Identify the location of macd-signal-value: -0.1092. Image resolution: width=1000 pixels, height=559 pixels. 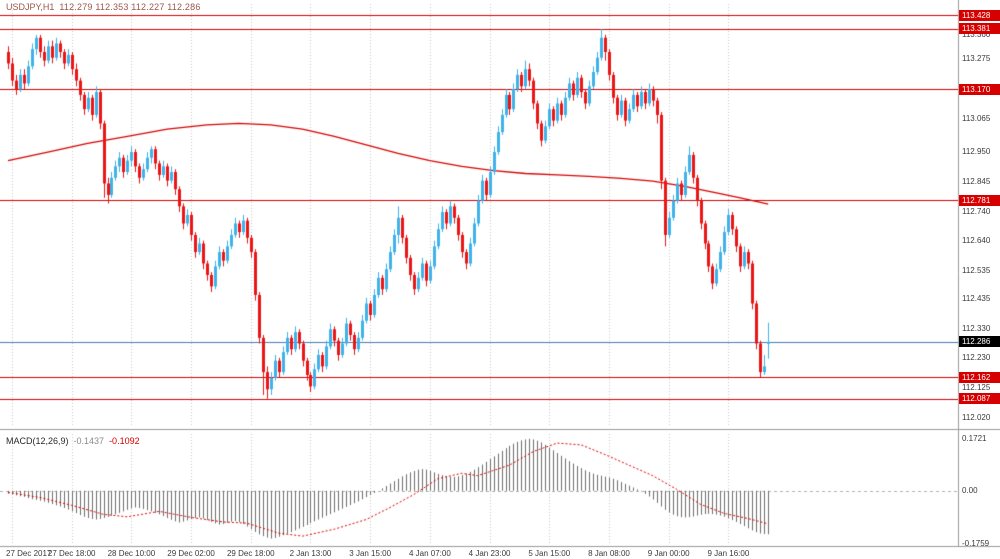
(124, 441).